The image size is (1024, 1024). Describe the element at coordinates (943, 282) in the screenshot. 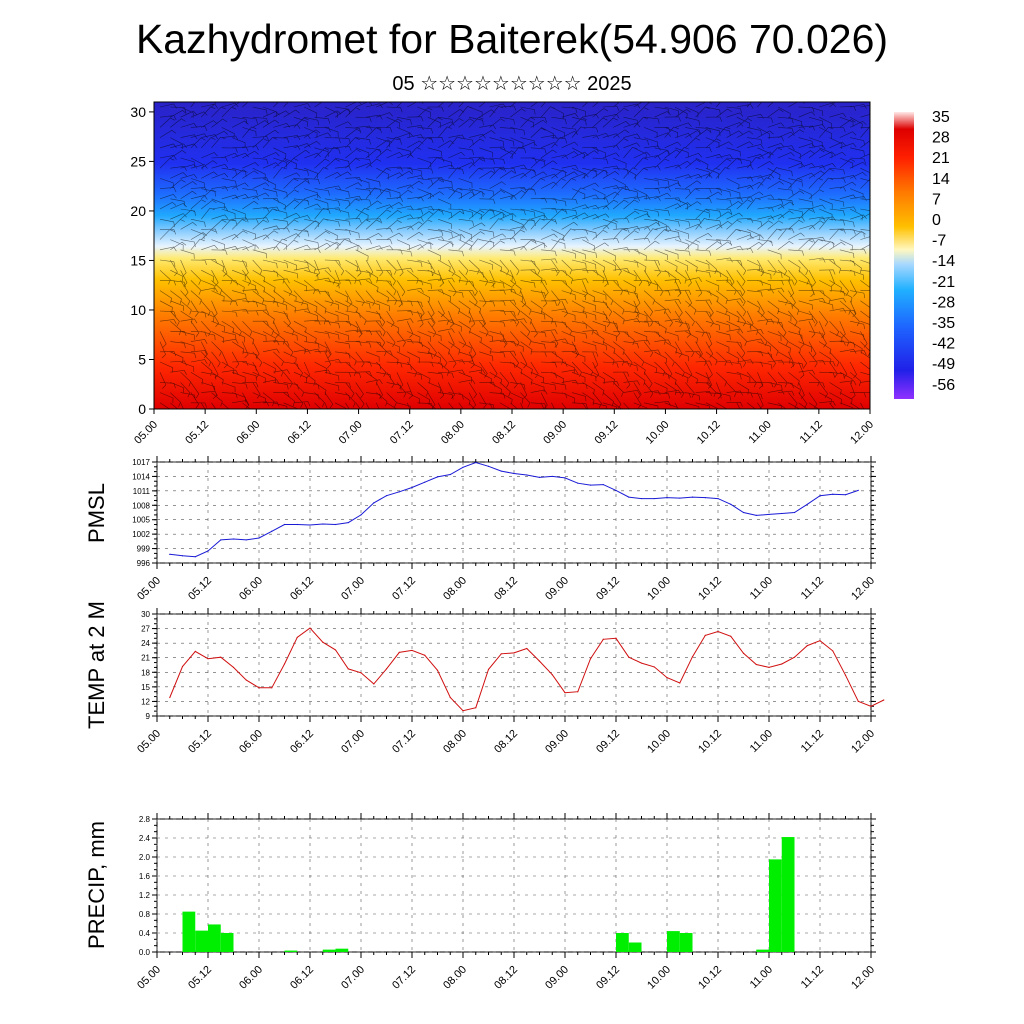

I see `colorbar-label: -21` at that location.